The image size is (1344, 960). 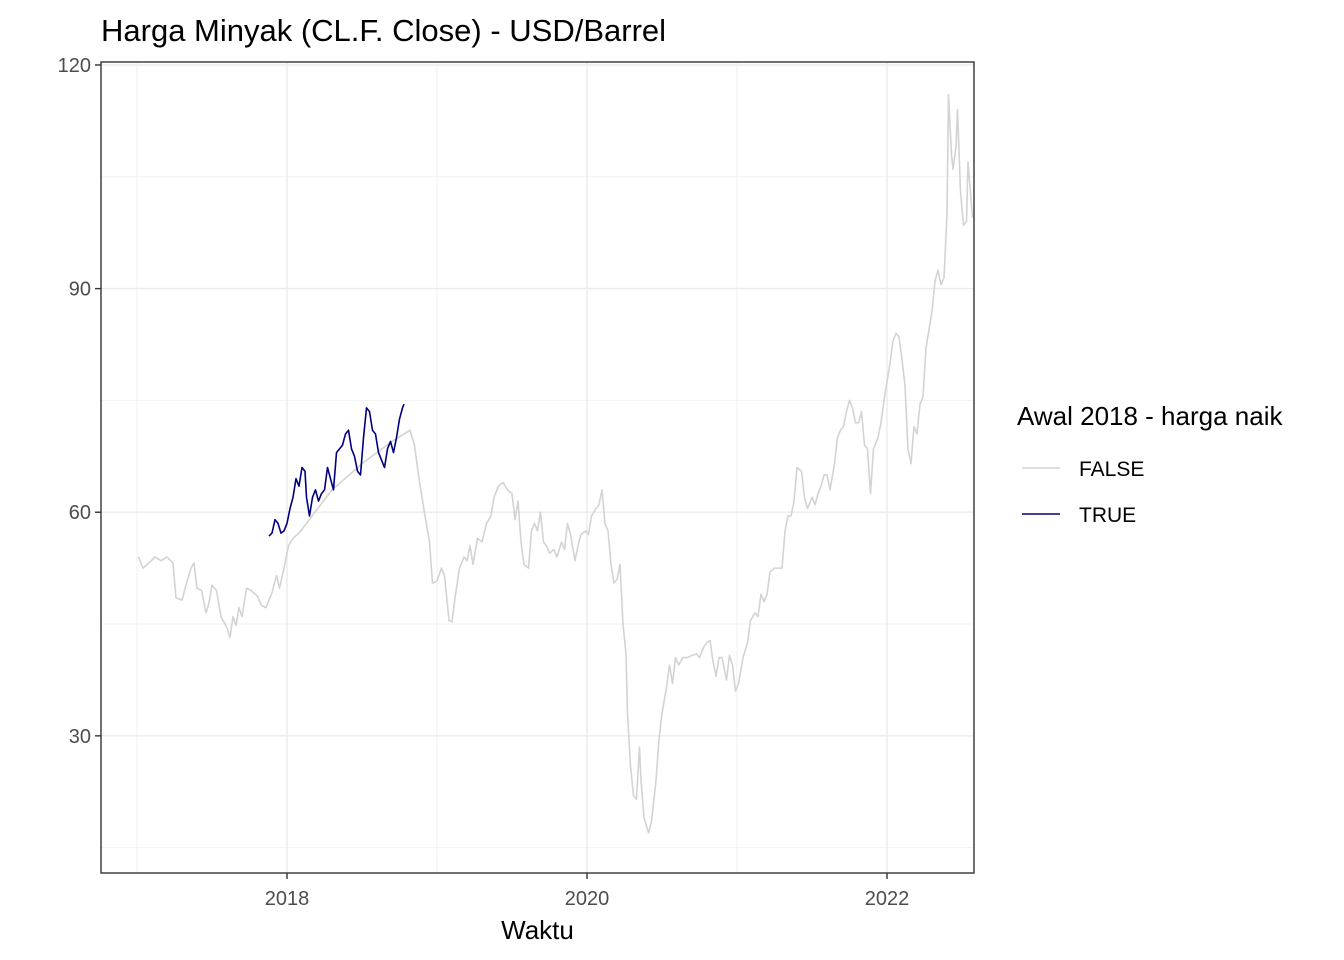 What do you see at coordinates (287, 899) in the screenshot?
I see `x-tick-label: 2018` at bounding box center [287, 899].